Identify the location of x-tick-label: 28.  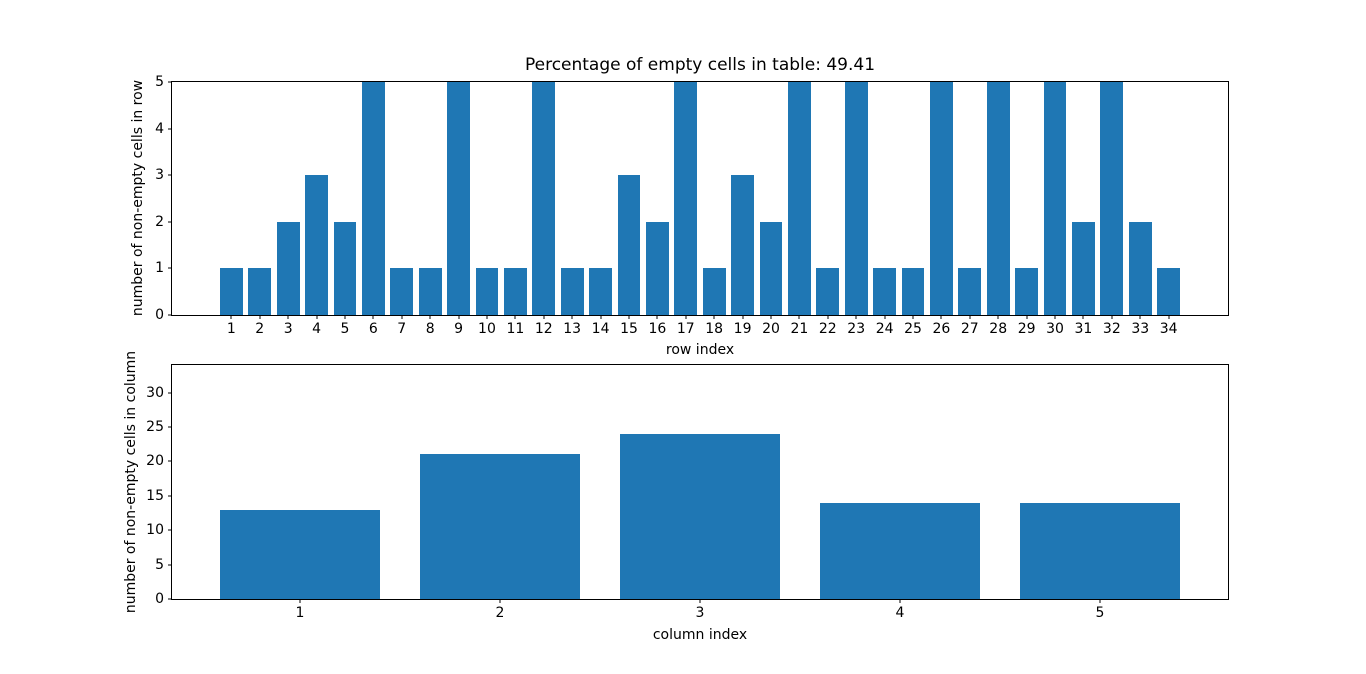
(998, 329).